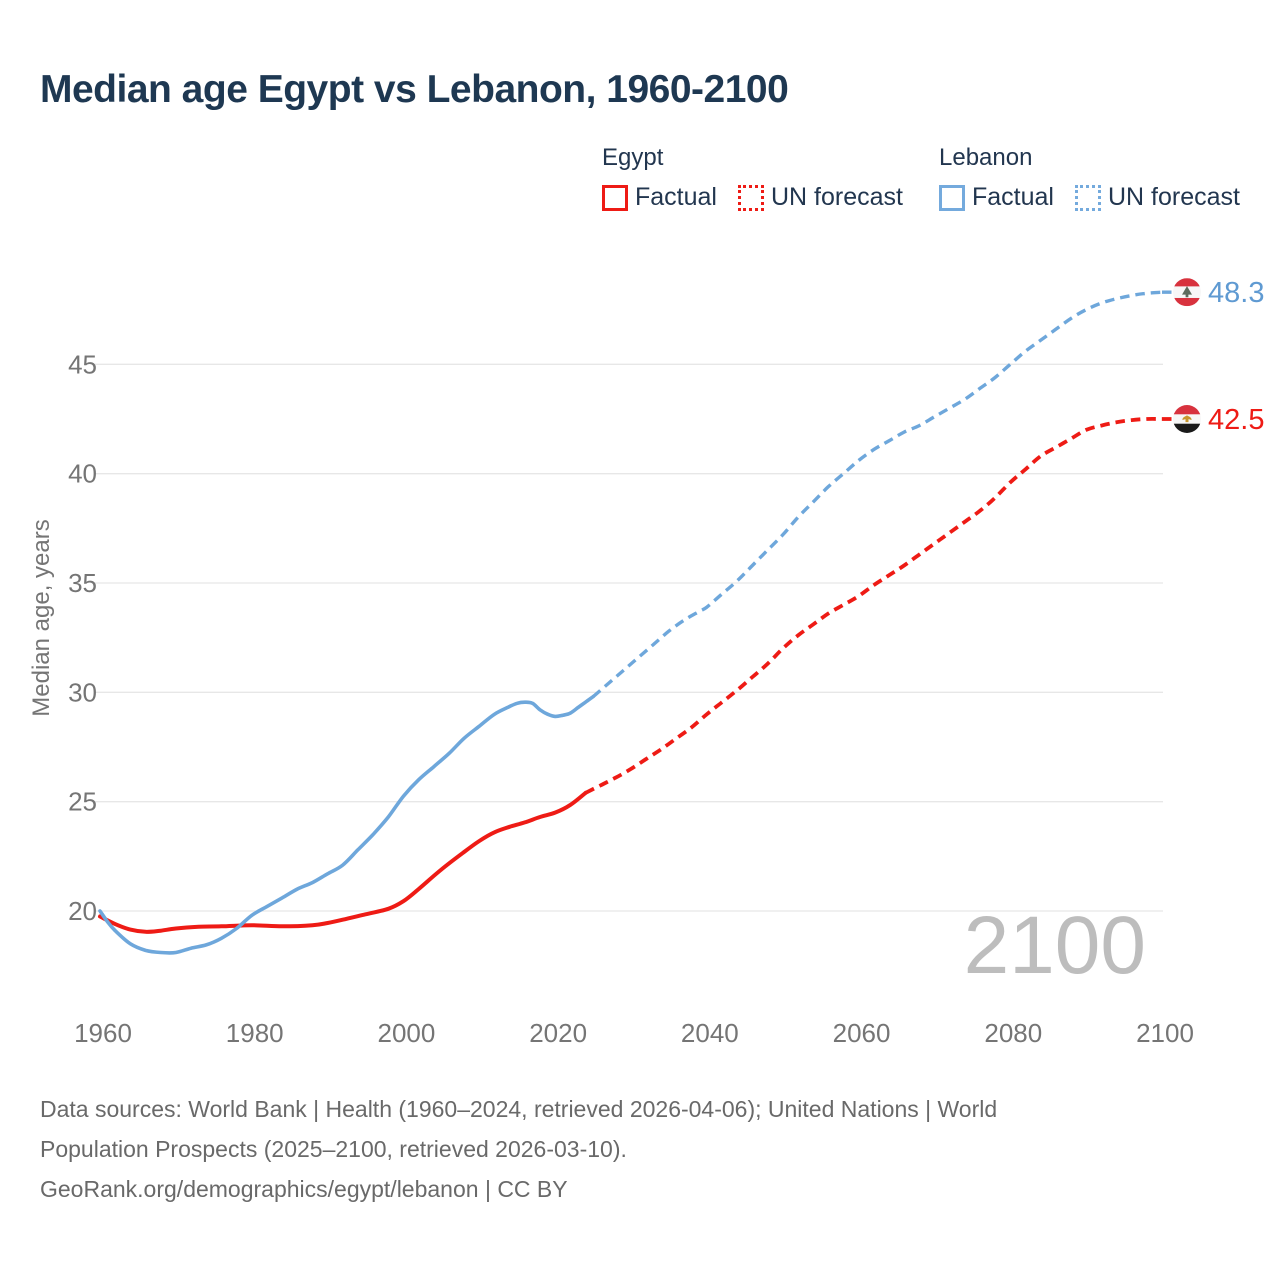 Image resolution: width=1280 pixels, height=1280 pixels. What do you see at coordinates (103, 1033) in the screenshot?
I see `x-tick-label: 1960` at bounding box center [103, 1033].